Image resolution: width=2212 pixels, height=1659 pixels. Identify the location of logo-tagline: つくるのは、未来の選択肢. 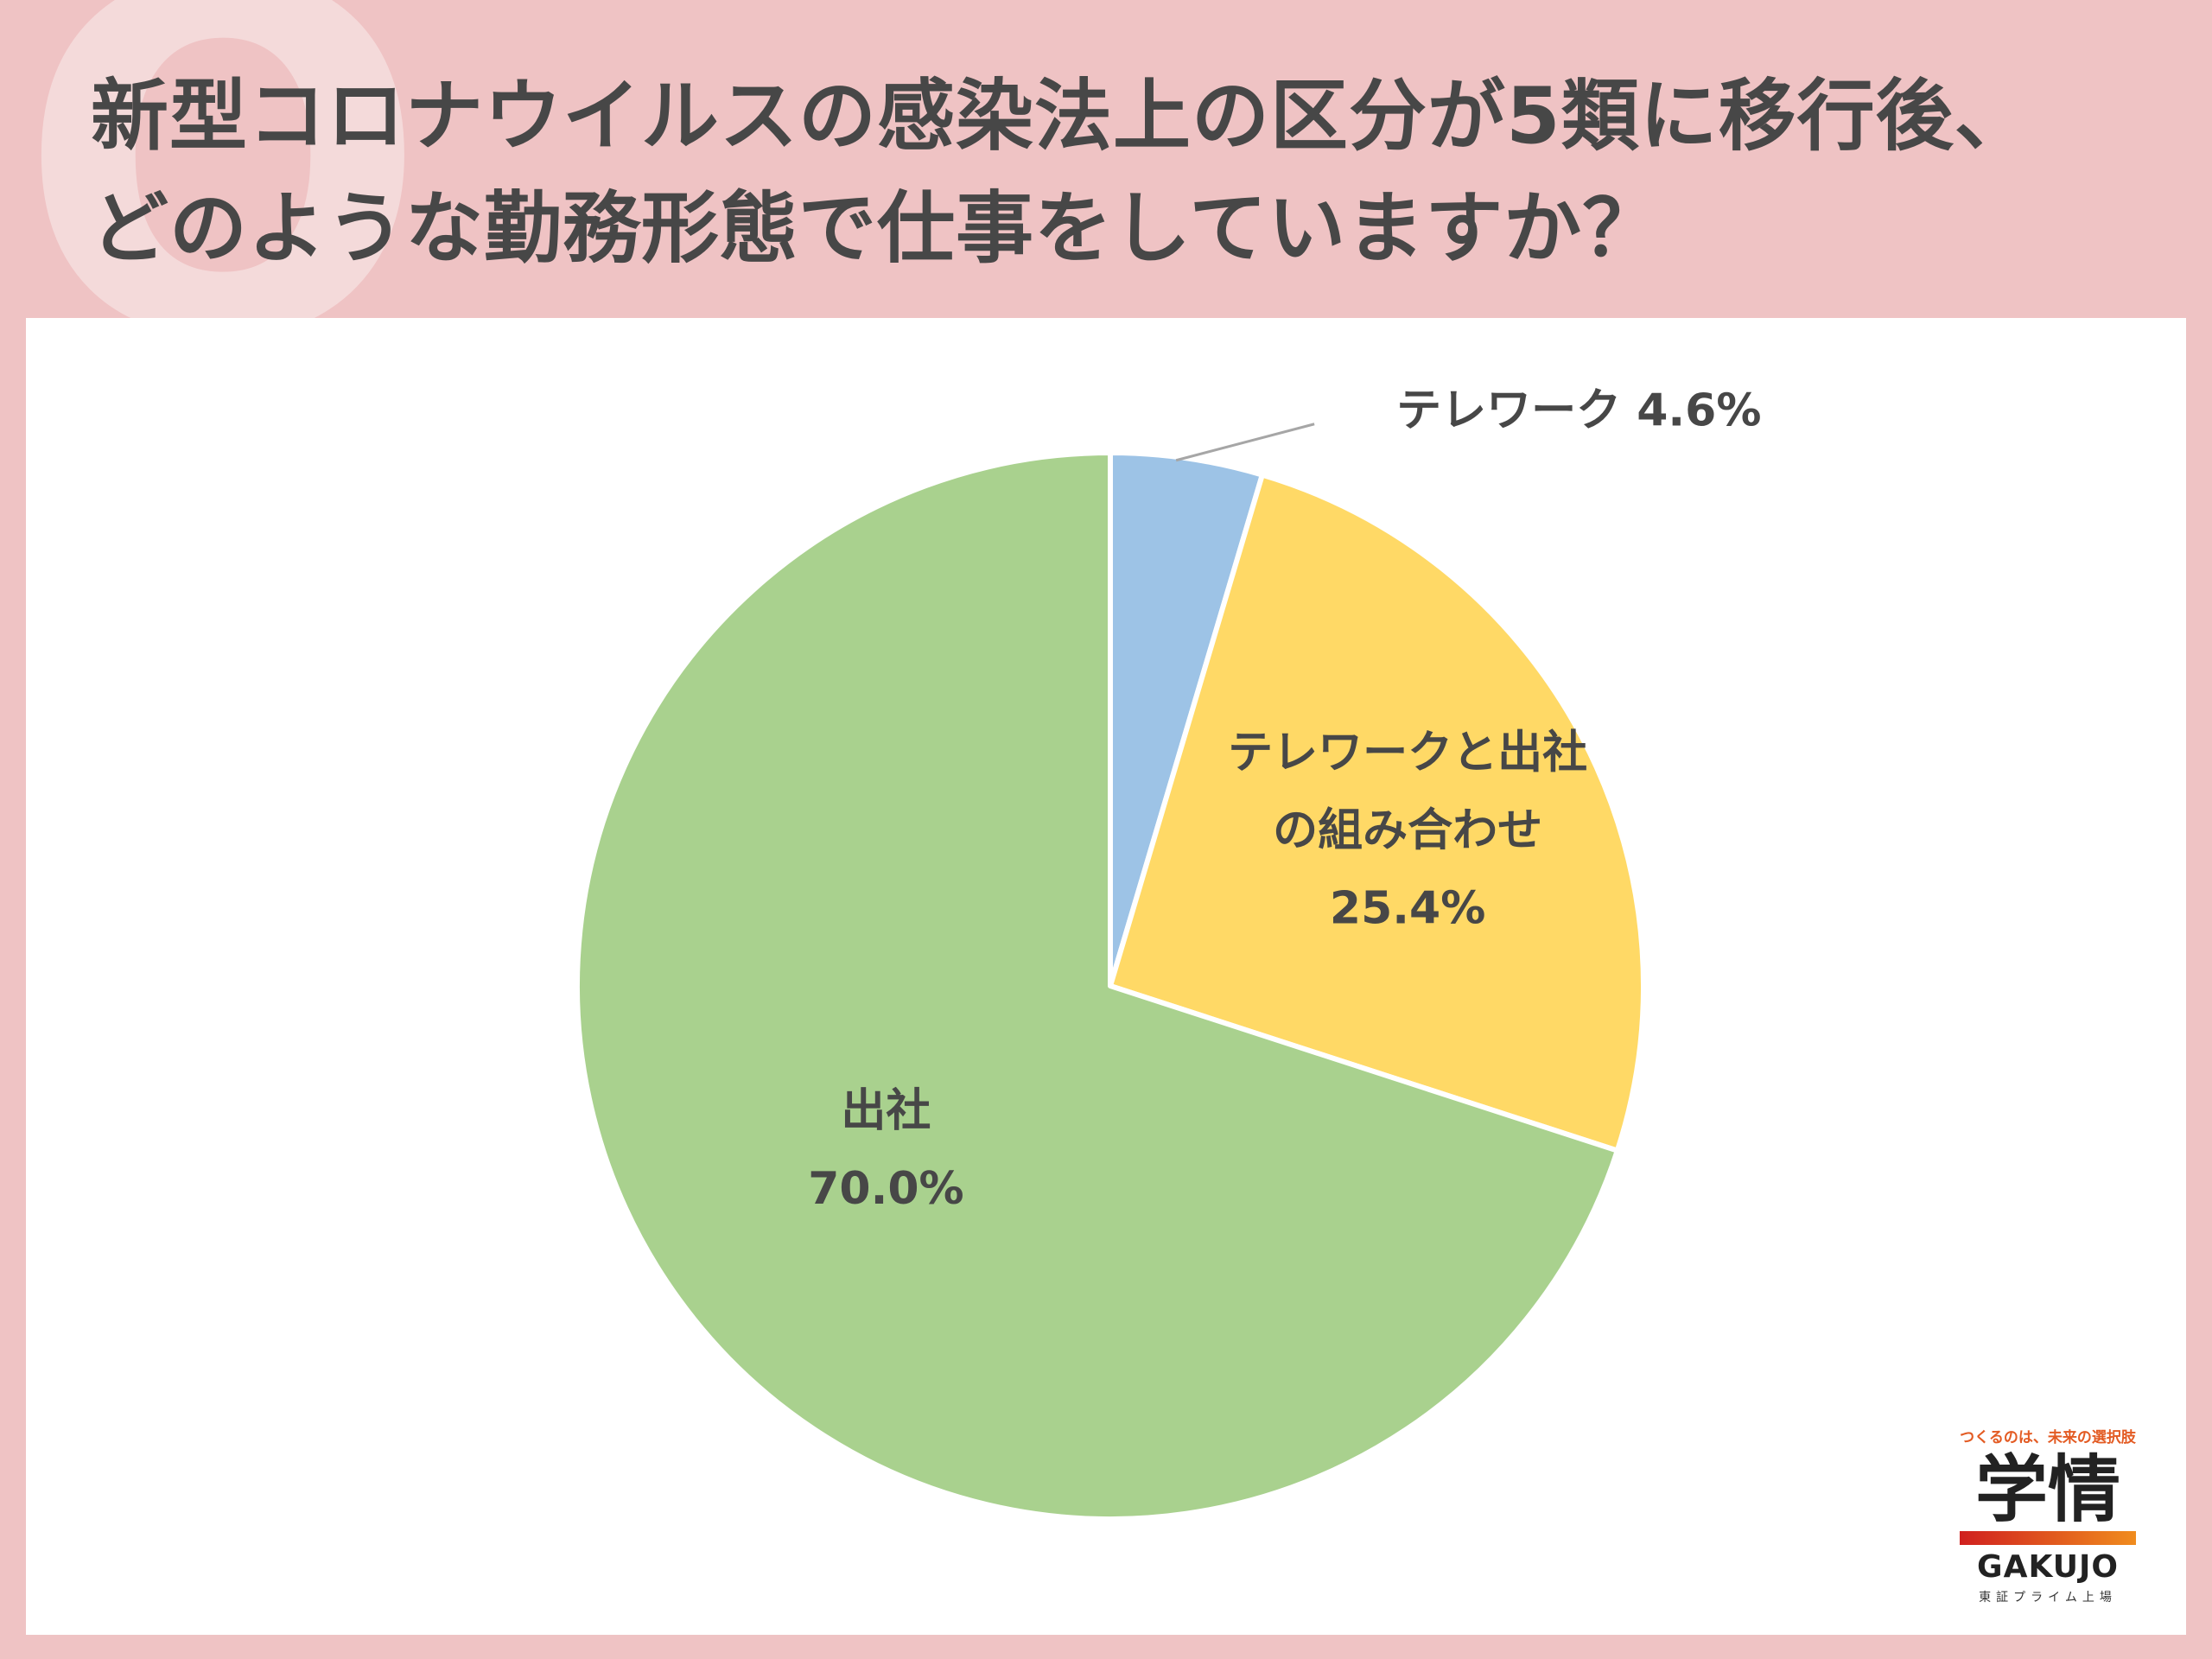
(2048, 1438).